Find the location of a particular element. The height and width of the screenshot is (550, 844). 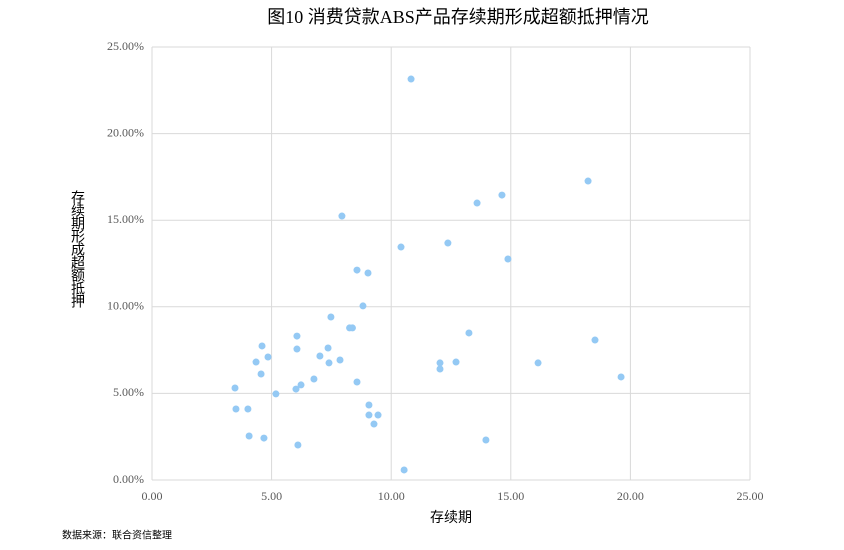

x-tick-label: 5.00 is located at coordinates (271, 496).